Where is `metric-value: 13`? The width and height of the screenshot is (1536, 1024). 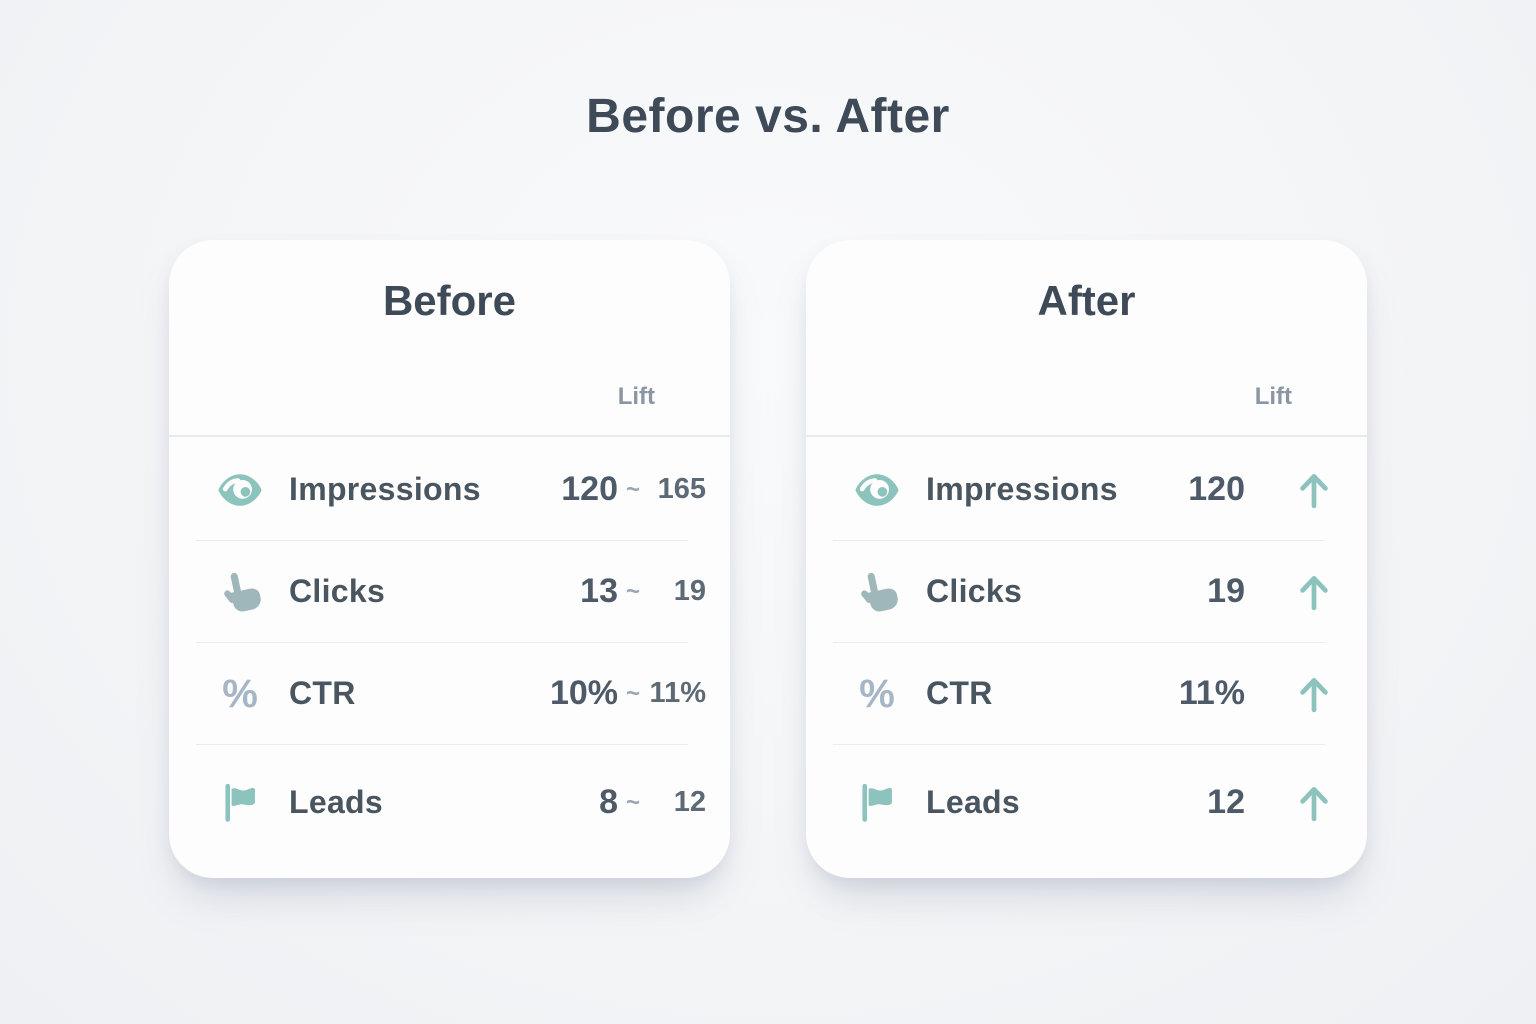 metric-value: 13 is located at coordinates (599, 591).